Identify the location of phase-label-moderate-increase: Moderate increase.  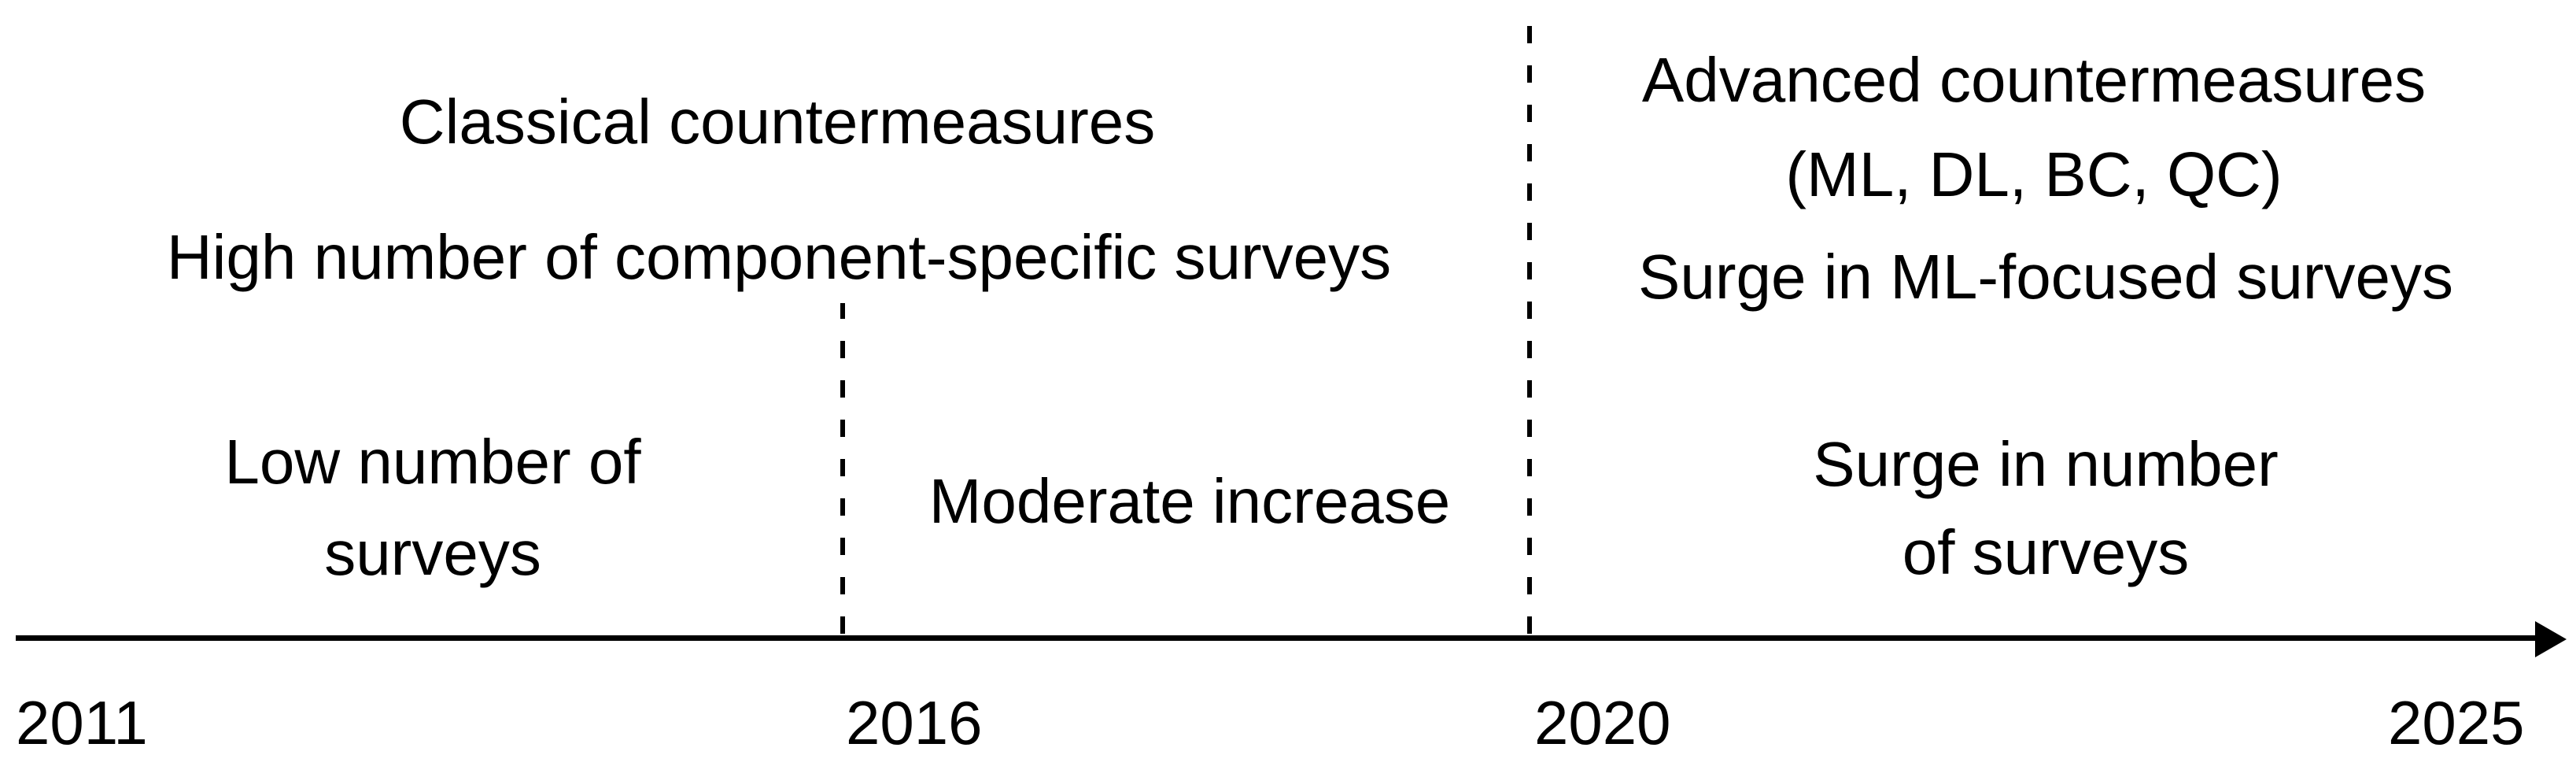
(1189, 501).